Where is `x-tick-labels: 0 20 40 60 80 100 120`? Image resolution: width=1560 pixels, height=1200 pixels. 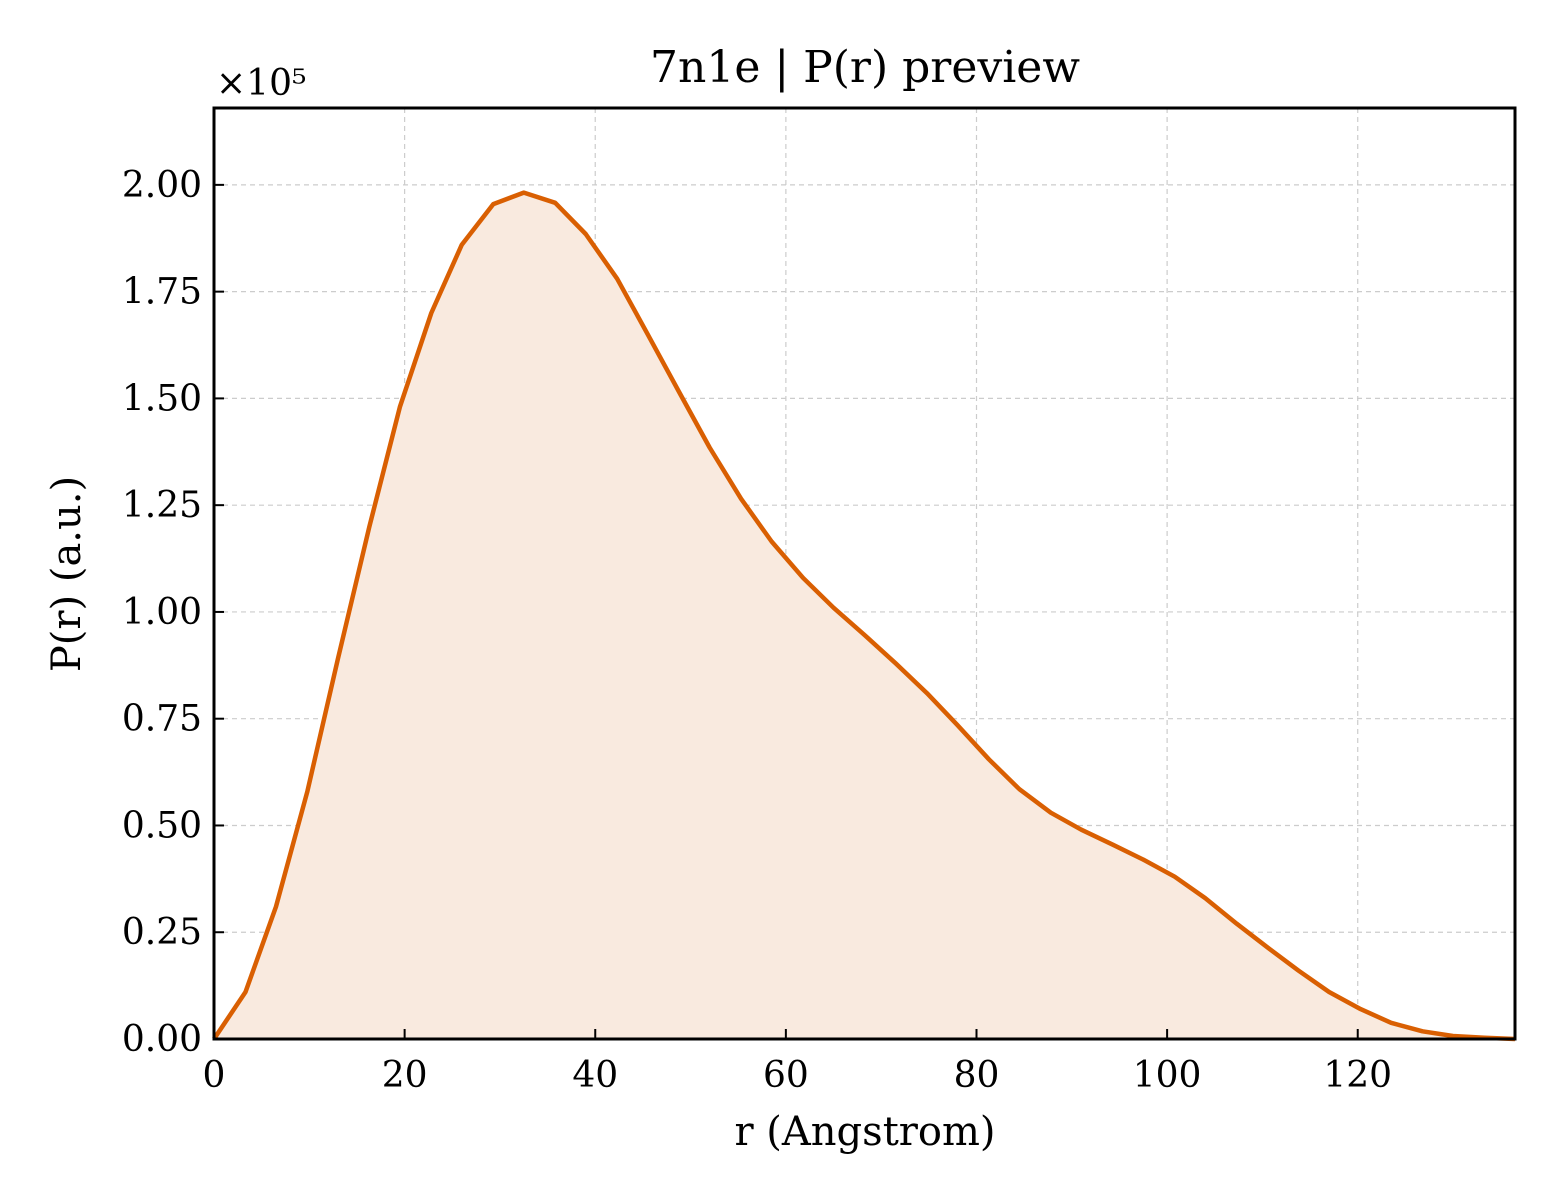
x-tick-labels: 0 20 40 60 80 100 120 is located at coordinates (798, 1075).